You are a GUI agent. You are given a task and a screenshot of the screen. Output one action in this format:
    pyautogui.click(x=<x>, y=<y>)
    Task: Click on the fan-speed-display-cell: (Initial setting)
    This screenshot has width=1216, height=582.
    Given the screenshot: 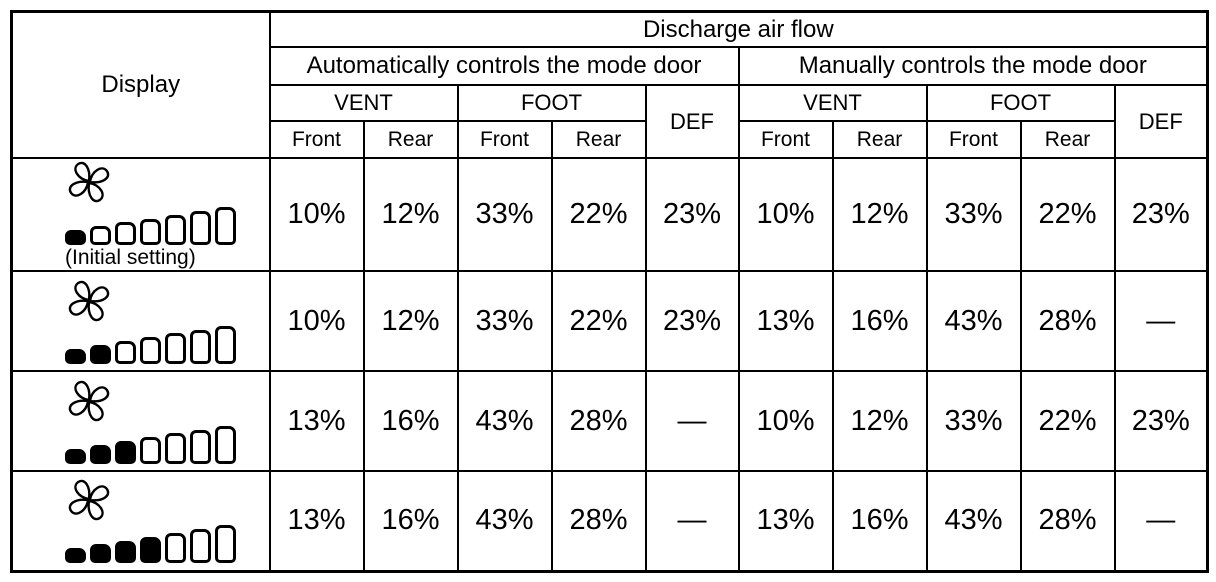 What is the action you would take?
    pyautogui.click(x=140, y=214)
    